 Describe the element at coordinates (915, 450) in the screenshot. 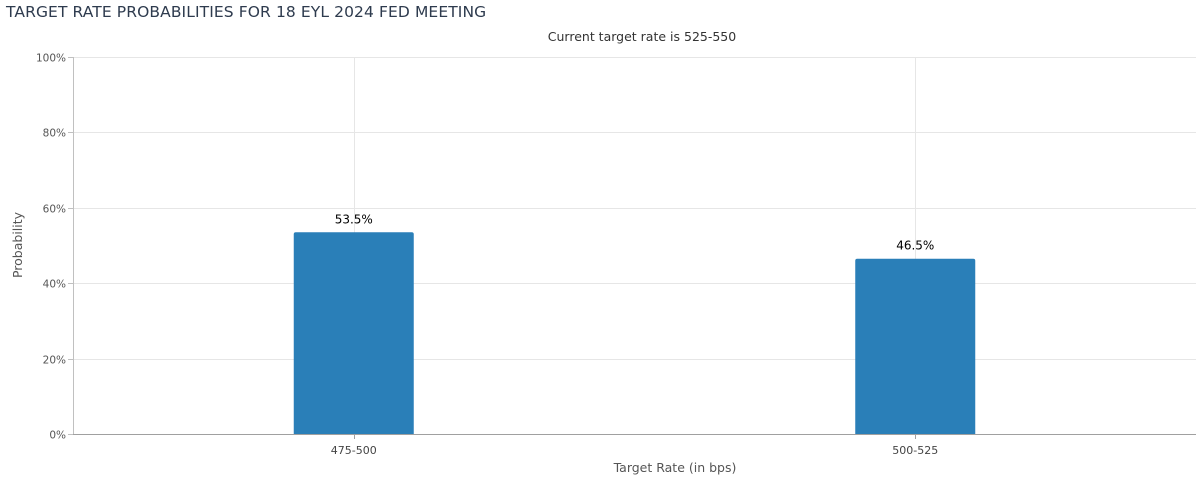

I see `x-tick-label: 500-525` at that location.